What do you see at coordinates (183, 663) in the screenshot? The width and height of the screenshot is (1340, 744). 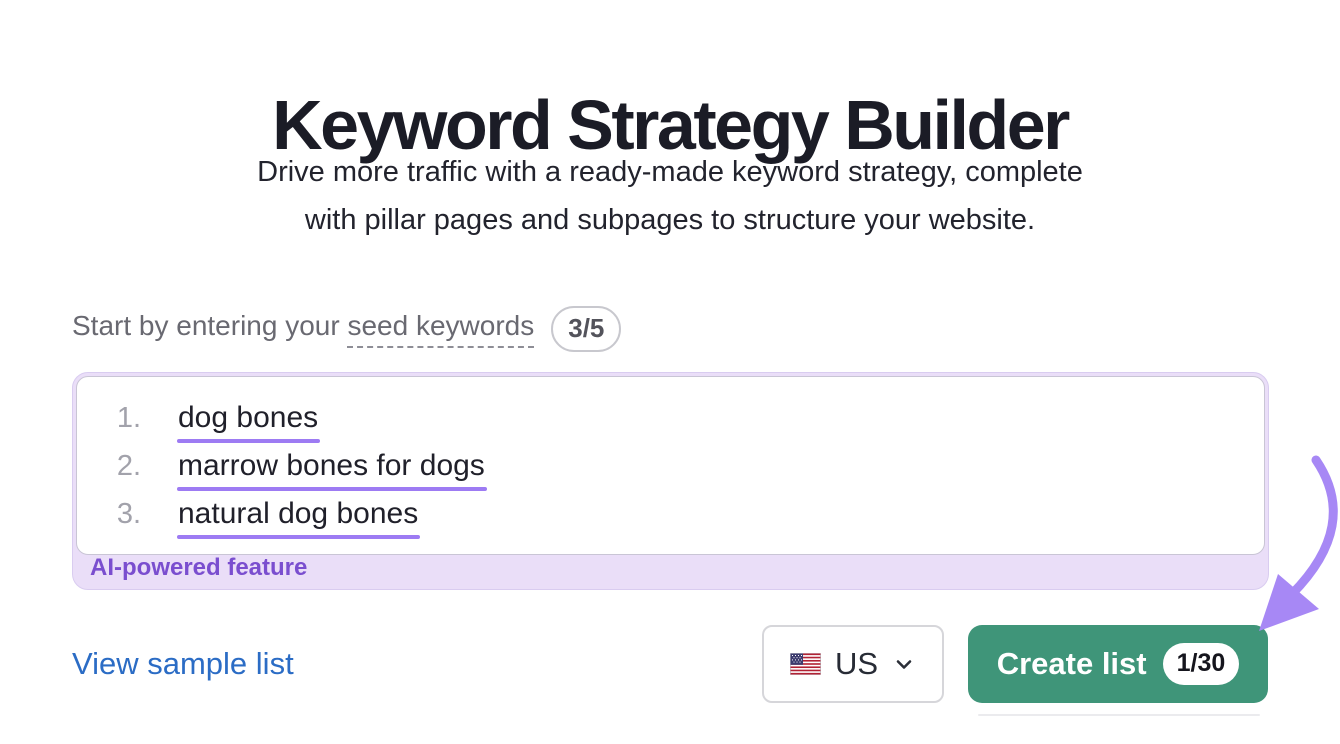 I see `view-sample-list-link: View sample list` at bounding box center [183, 663].